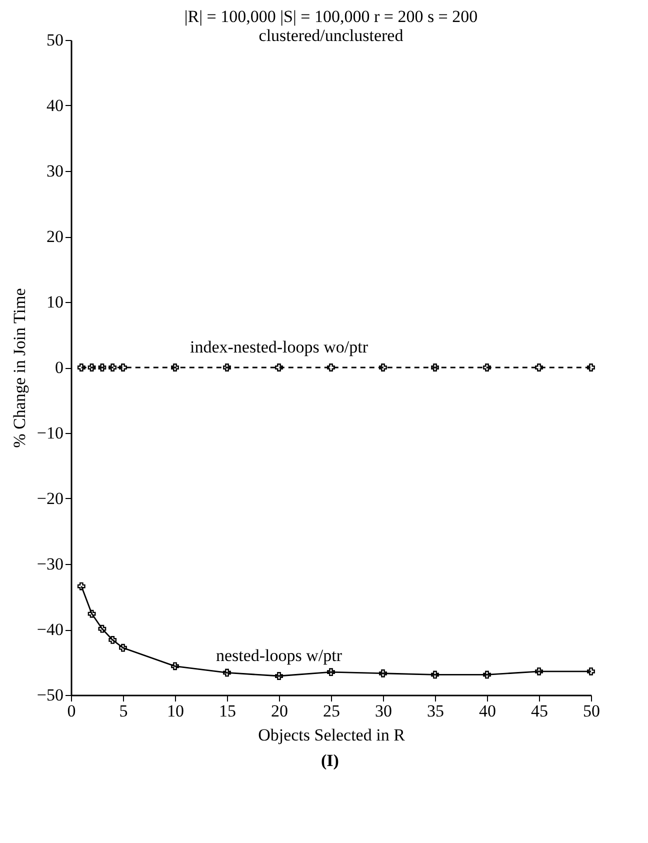 The width and height of the screenshot is (648, 843). I want to click on series-label: index-nested-loops wo/ptr, so click(279, 347).